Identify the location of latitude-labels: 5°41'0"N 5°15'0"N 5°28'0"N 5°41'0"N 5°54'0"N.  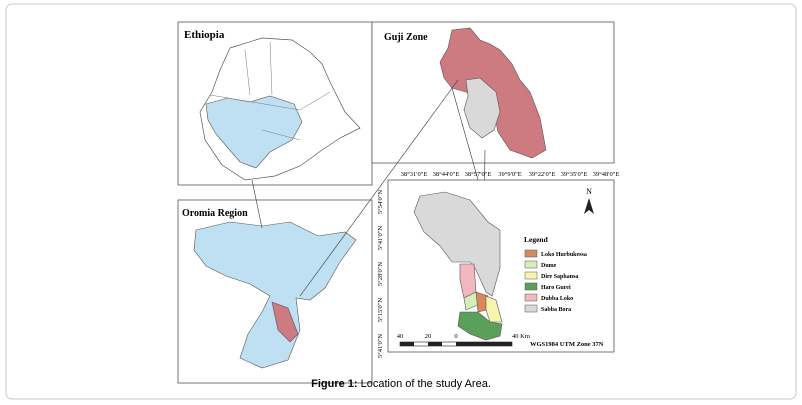
(380, 274).